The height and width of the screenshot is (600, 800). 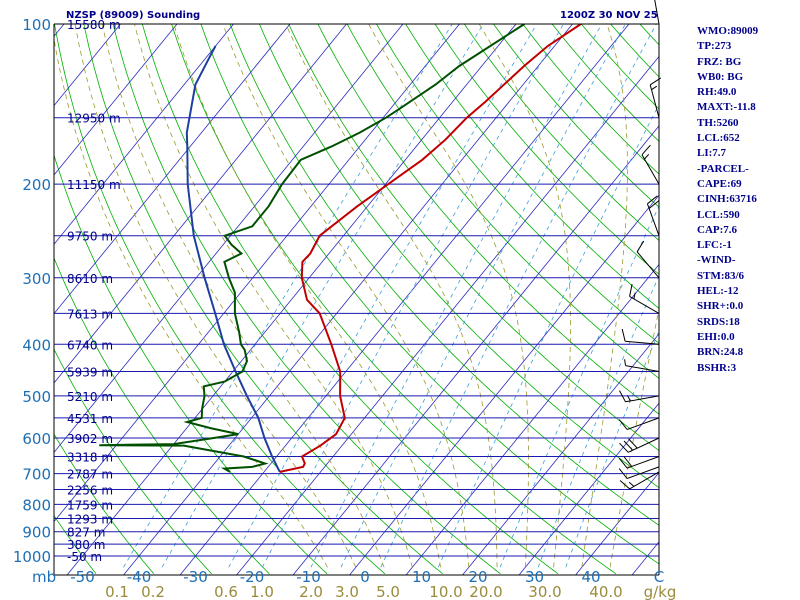 What do you see at coordinates (388, 591) in the screenshot?
I see `mixing-ratio-label: 5.0` at bounding box center [388, 591].